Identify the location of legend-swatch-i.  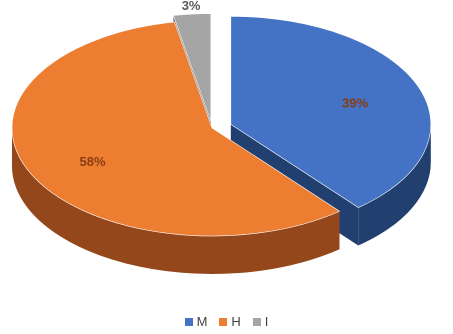
(256, 321).